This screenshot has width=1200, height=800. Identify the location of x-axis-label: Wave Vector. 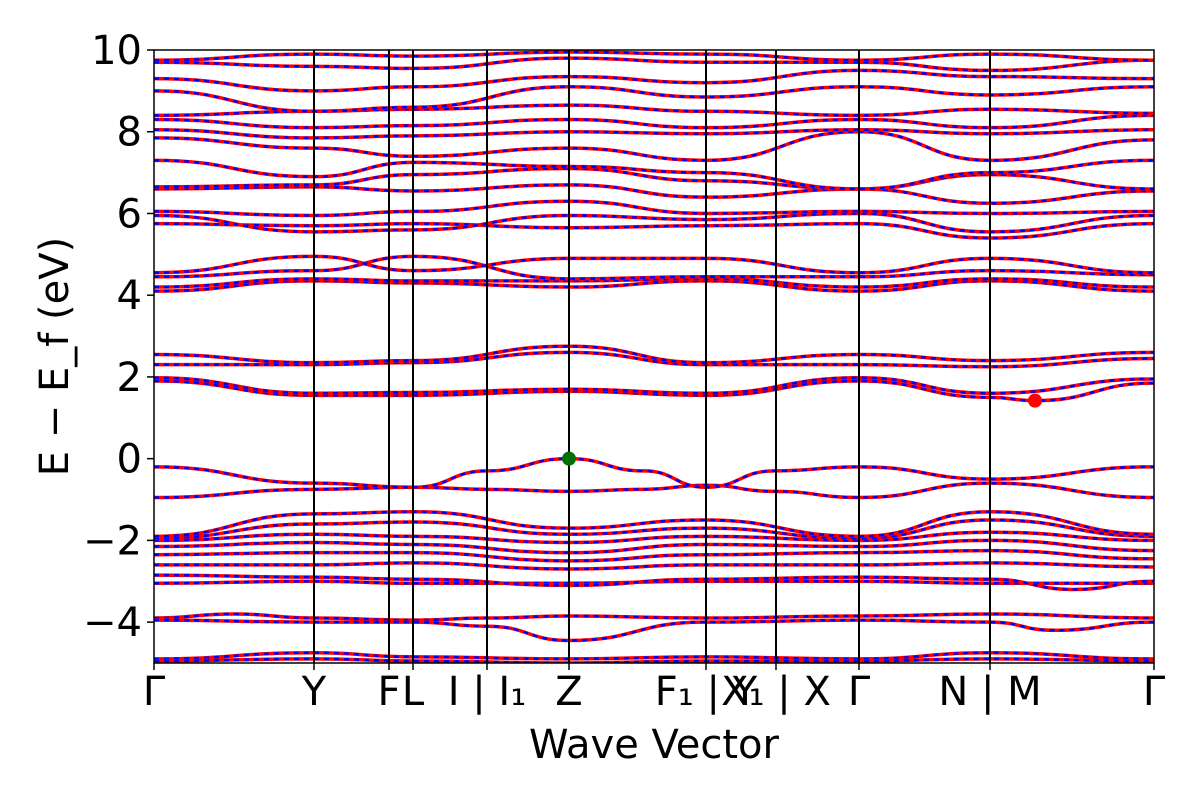
(654, 745).